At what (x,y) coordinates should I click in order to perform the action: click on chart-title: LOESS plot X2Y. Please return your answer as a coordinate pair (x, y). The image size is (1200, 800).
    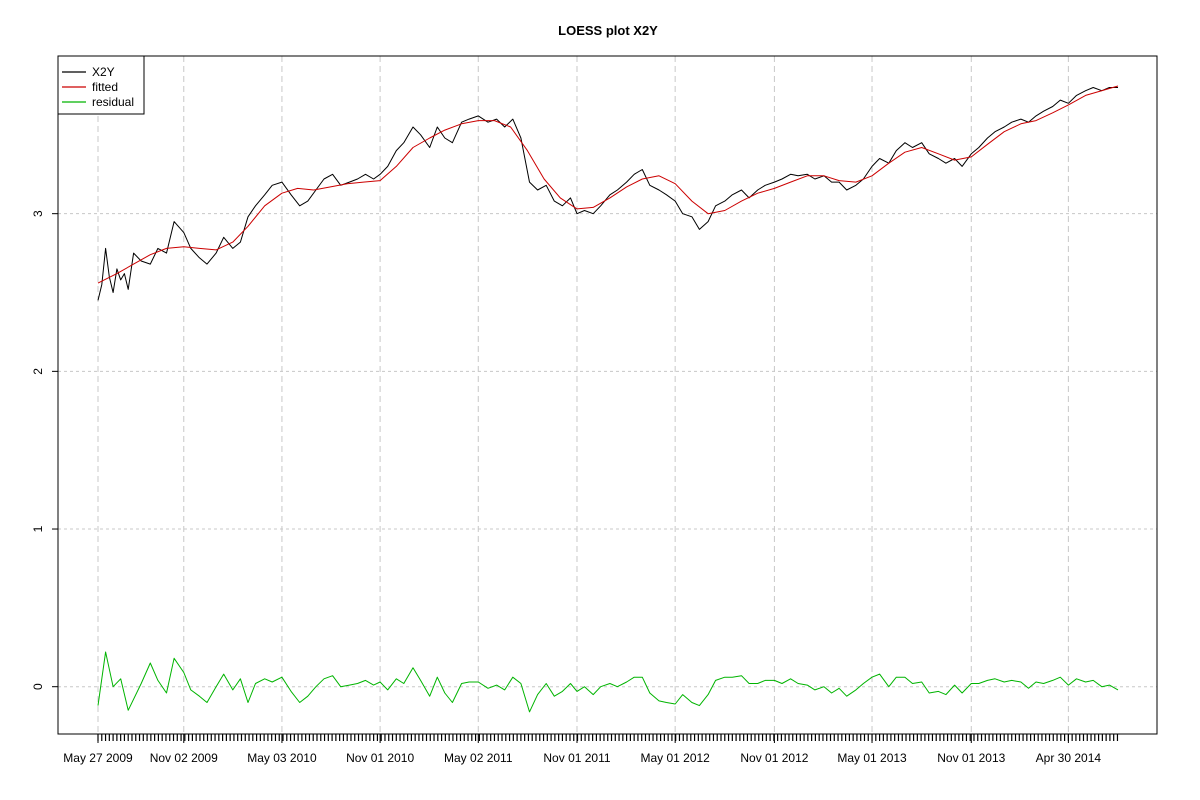
    Looking at the image, I should click on (608, 30).